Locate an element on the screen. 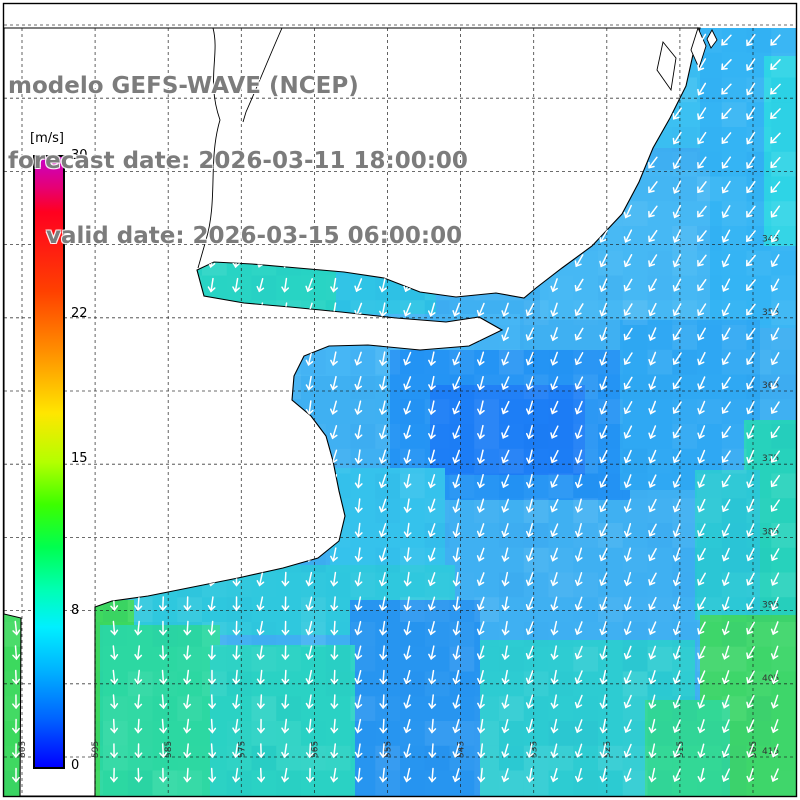 The image size is (800, 800). sea-color-patch is located at coordinates (687, 748).